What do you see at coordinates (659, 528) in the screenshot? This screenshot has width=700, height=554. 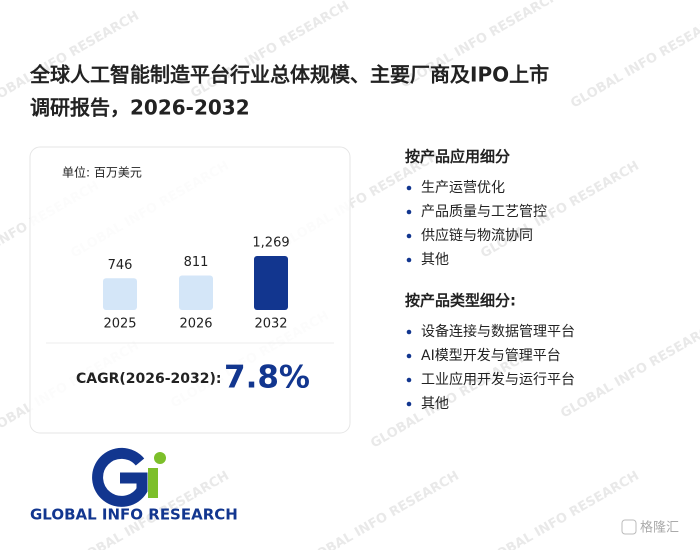 I see `source-badge: 格隆汇` at bounding box center [659, 528].